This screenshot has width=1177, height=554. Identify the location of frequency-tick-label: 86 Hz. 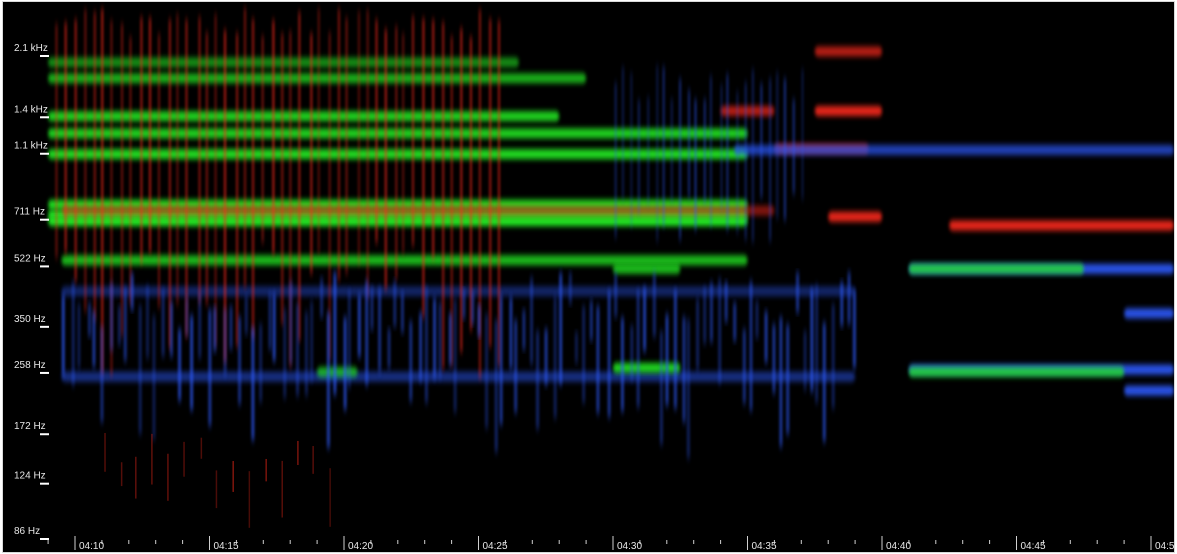
(27, 531).